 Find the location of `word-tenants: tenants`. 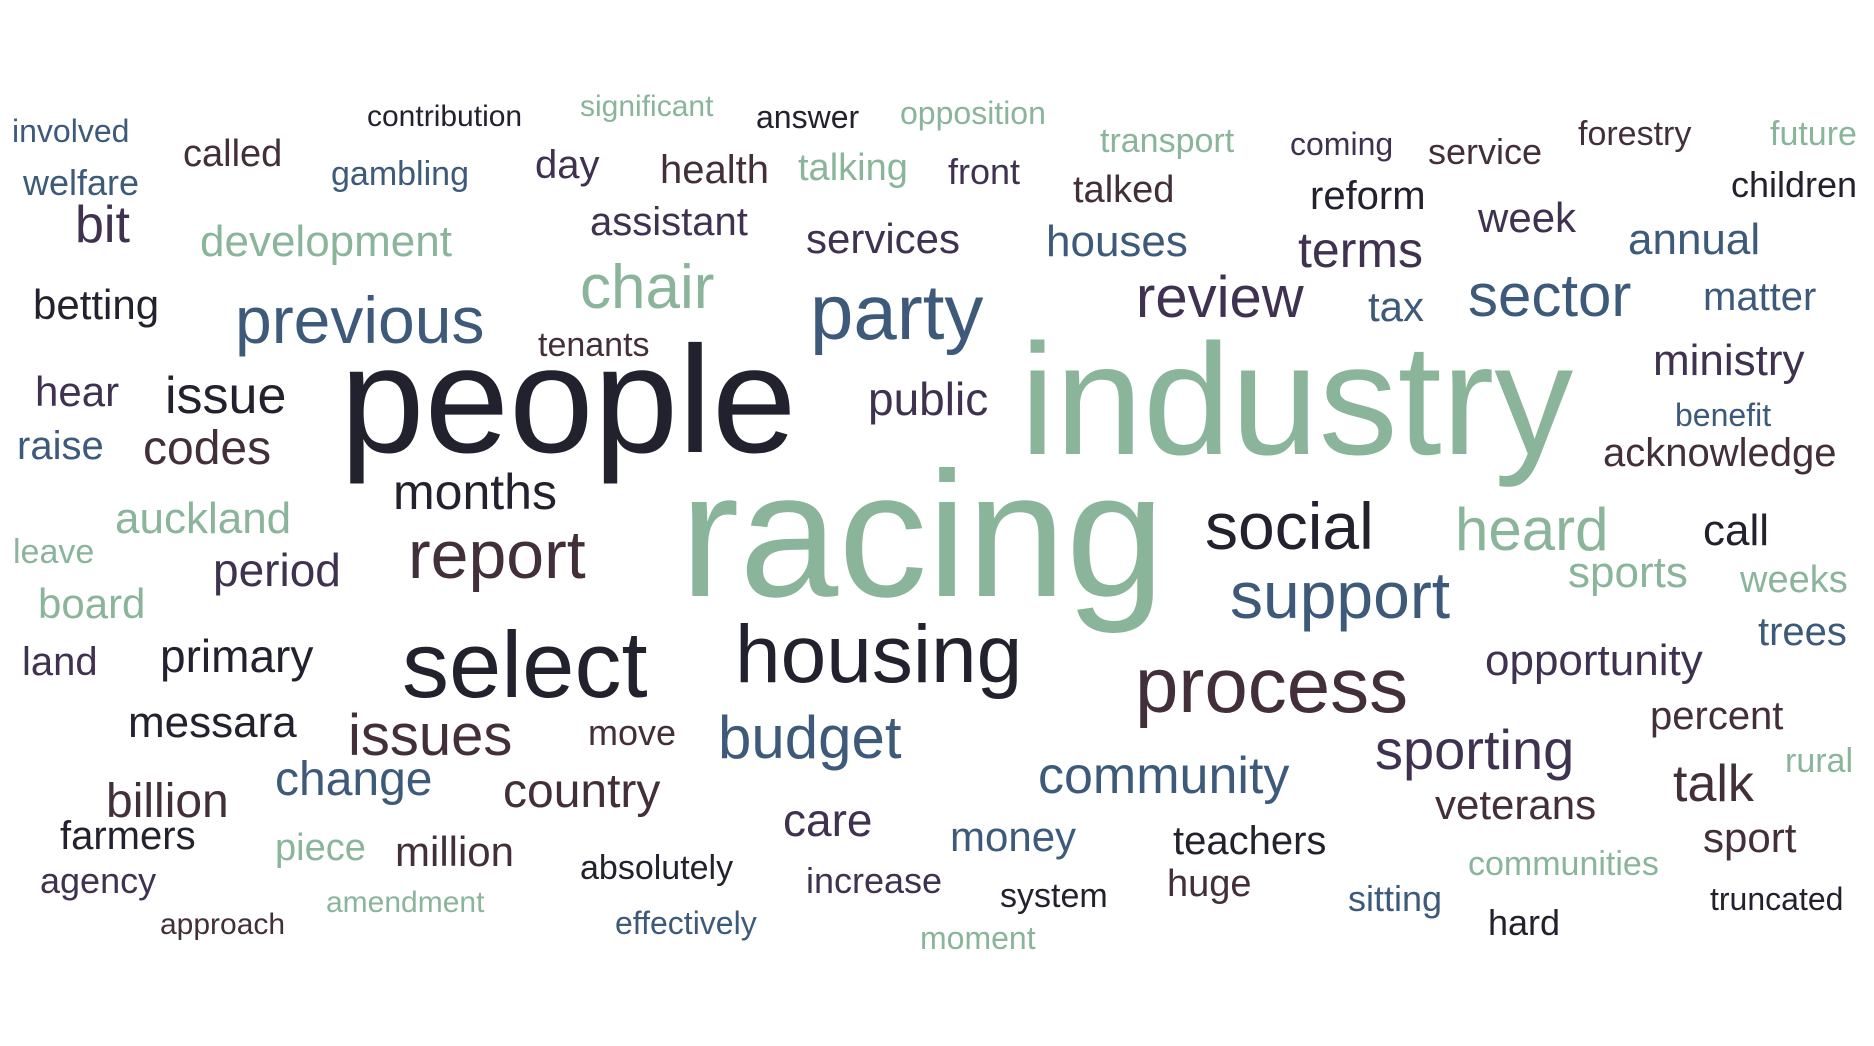

word-tenants: tenants is located at coordinates (594, 345).